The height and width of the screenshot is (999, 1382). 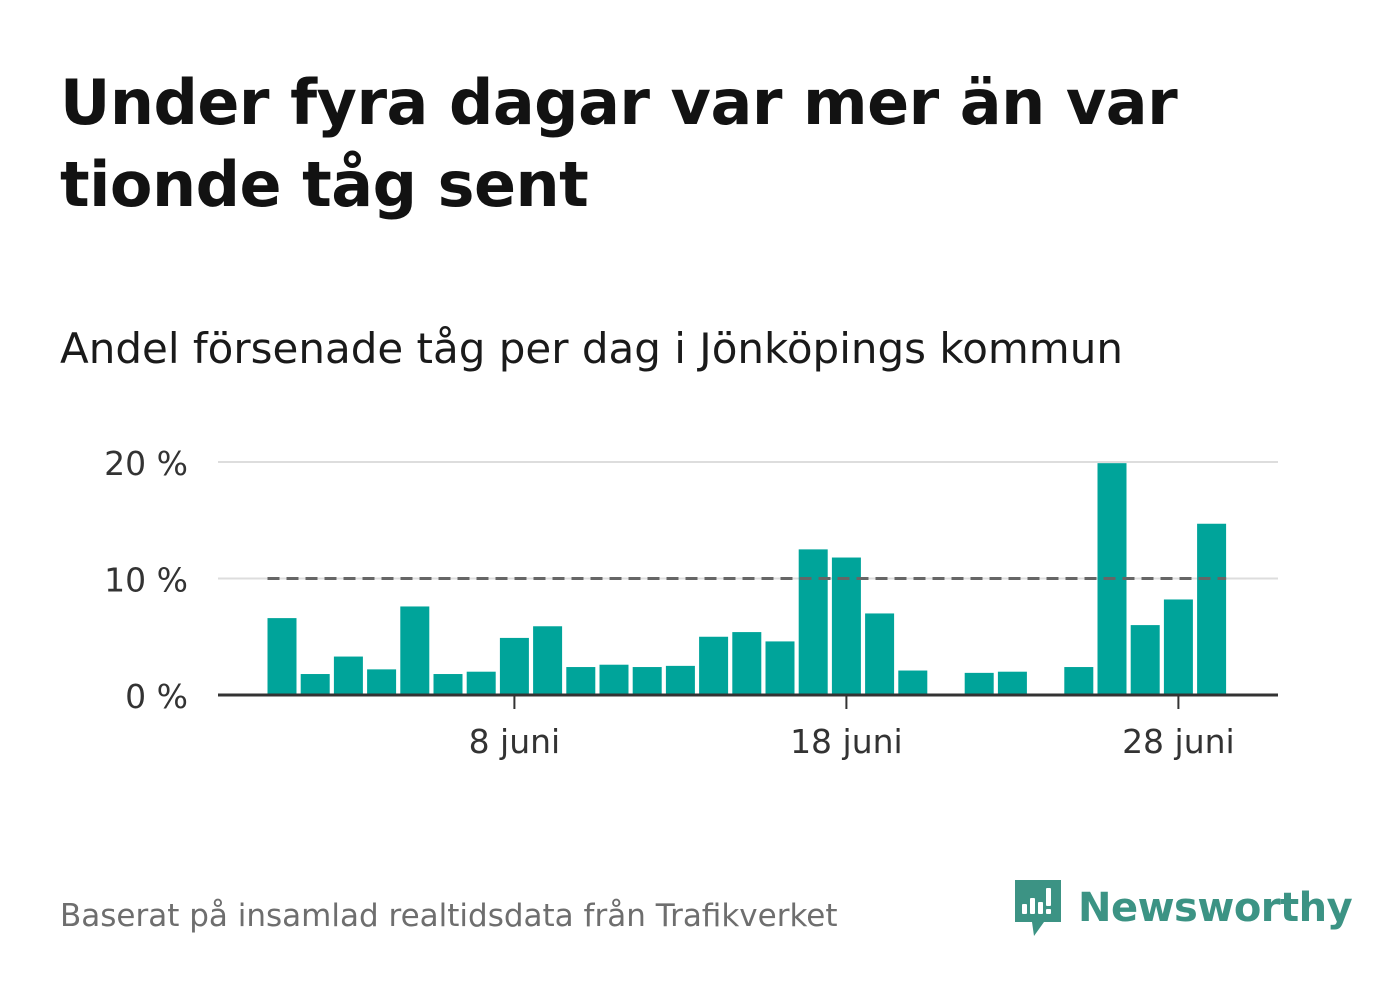 What do you see at coordinates (146, 580) in the screenshot?
I see `y-tick-label: 10 %` at bounding box center [146, 580].